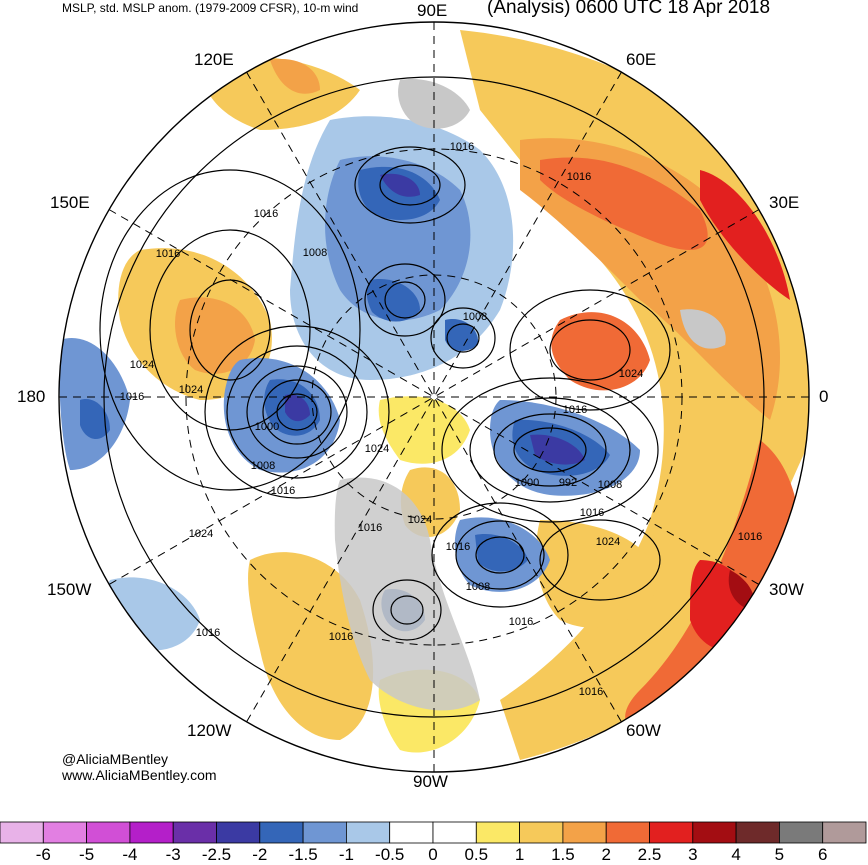 The height and width of the screenshot is (865, 868). What do you see at coordinates (69, 589) in the screenshot?
I see `lon-label-150w: 150W` at bounding box center [69, 589].